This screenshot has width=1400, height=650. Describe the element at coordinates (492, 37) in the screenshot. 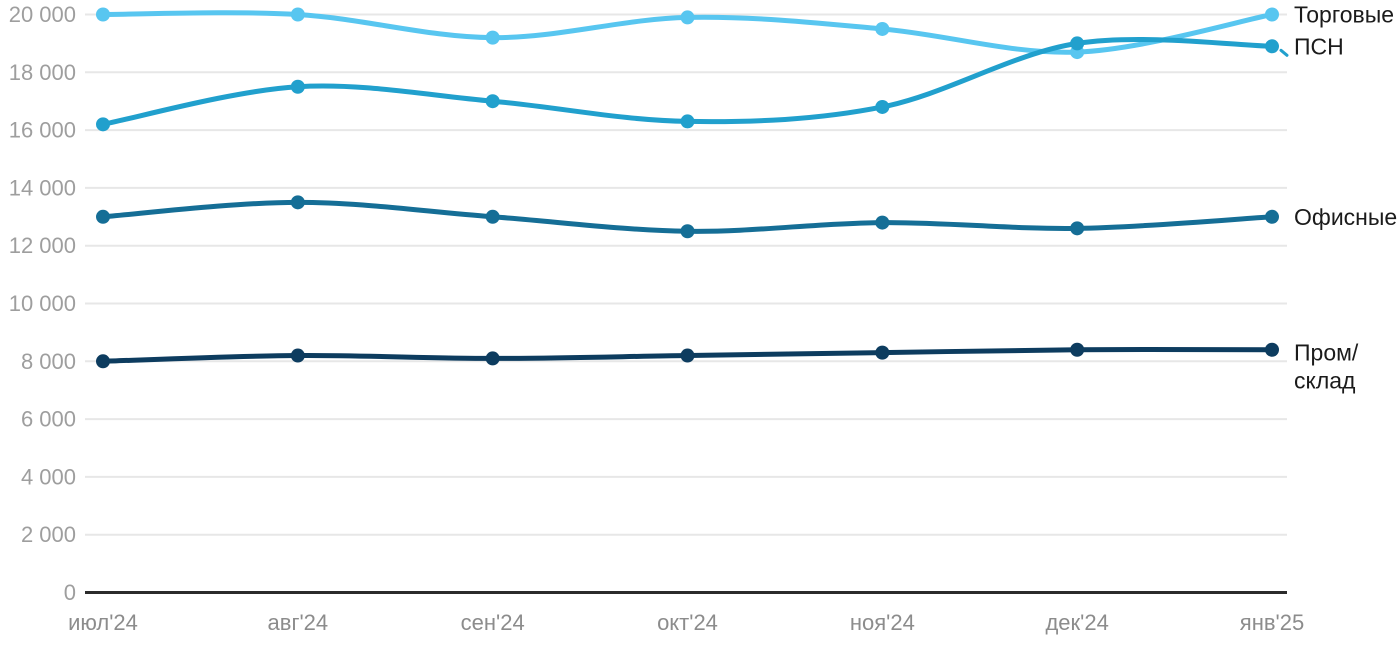

I see `data-point-торговые-2` at that location.